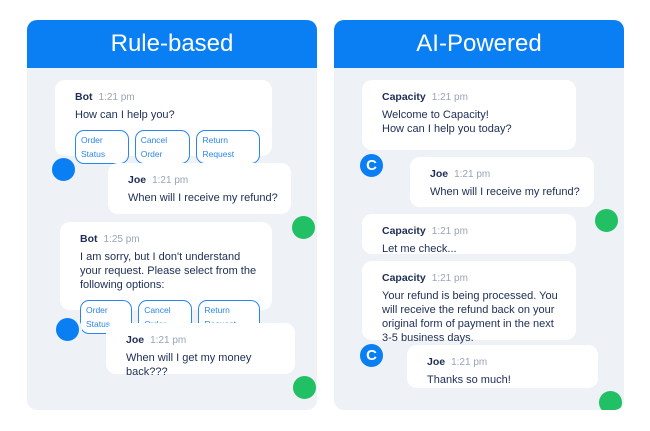 This screenshot has width=650, height=431. What do you see at coordinates (502, 366) in the screenshot?
I see `chat-message: Joe 1:21 pm Thanks so much!` at bounding box center [502, 366].